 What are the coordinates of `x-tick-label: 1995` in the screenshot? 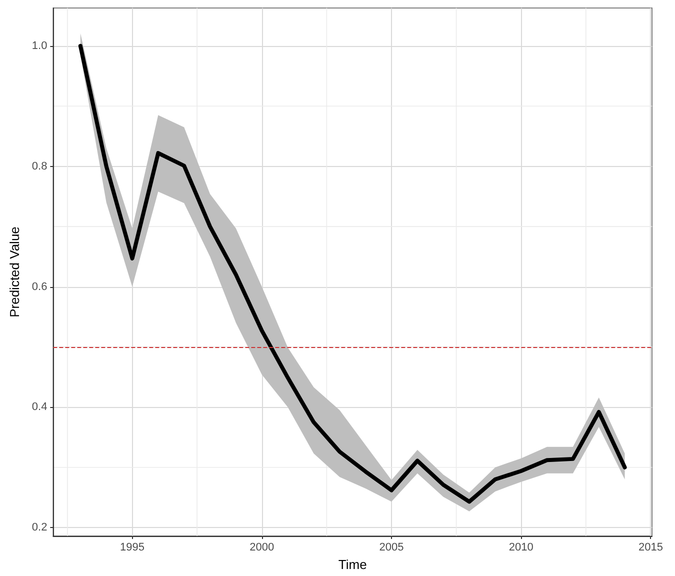 It's located at (132, 548).